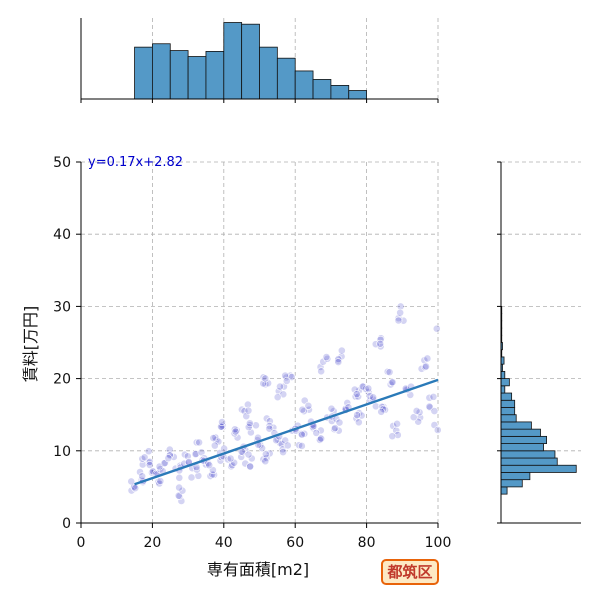 This screenshot has width=600, height=600. I want to click on y-tick-label: 30, so click(62, 307).